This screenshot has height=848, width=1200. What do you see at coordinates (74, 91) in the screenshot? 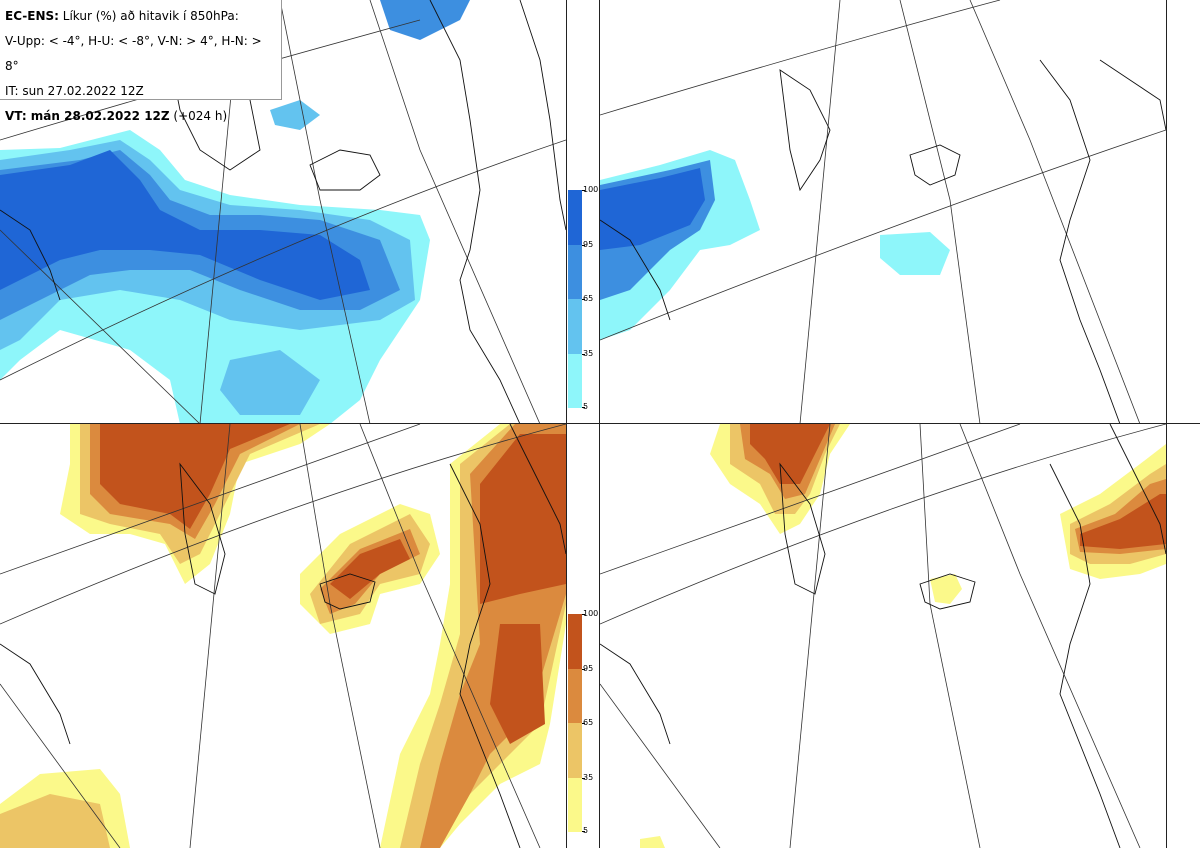
I see `info-initial-time: IT: sun 27.02.2022 12Z` at bounding box center [74, 91].